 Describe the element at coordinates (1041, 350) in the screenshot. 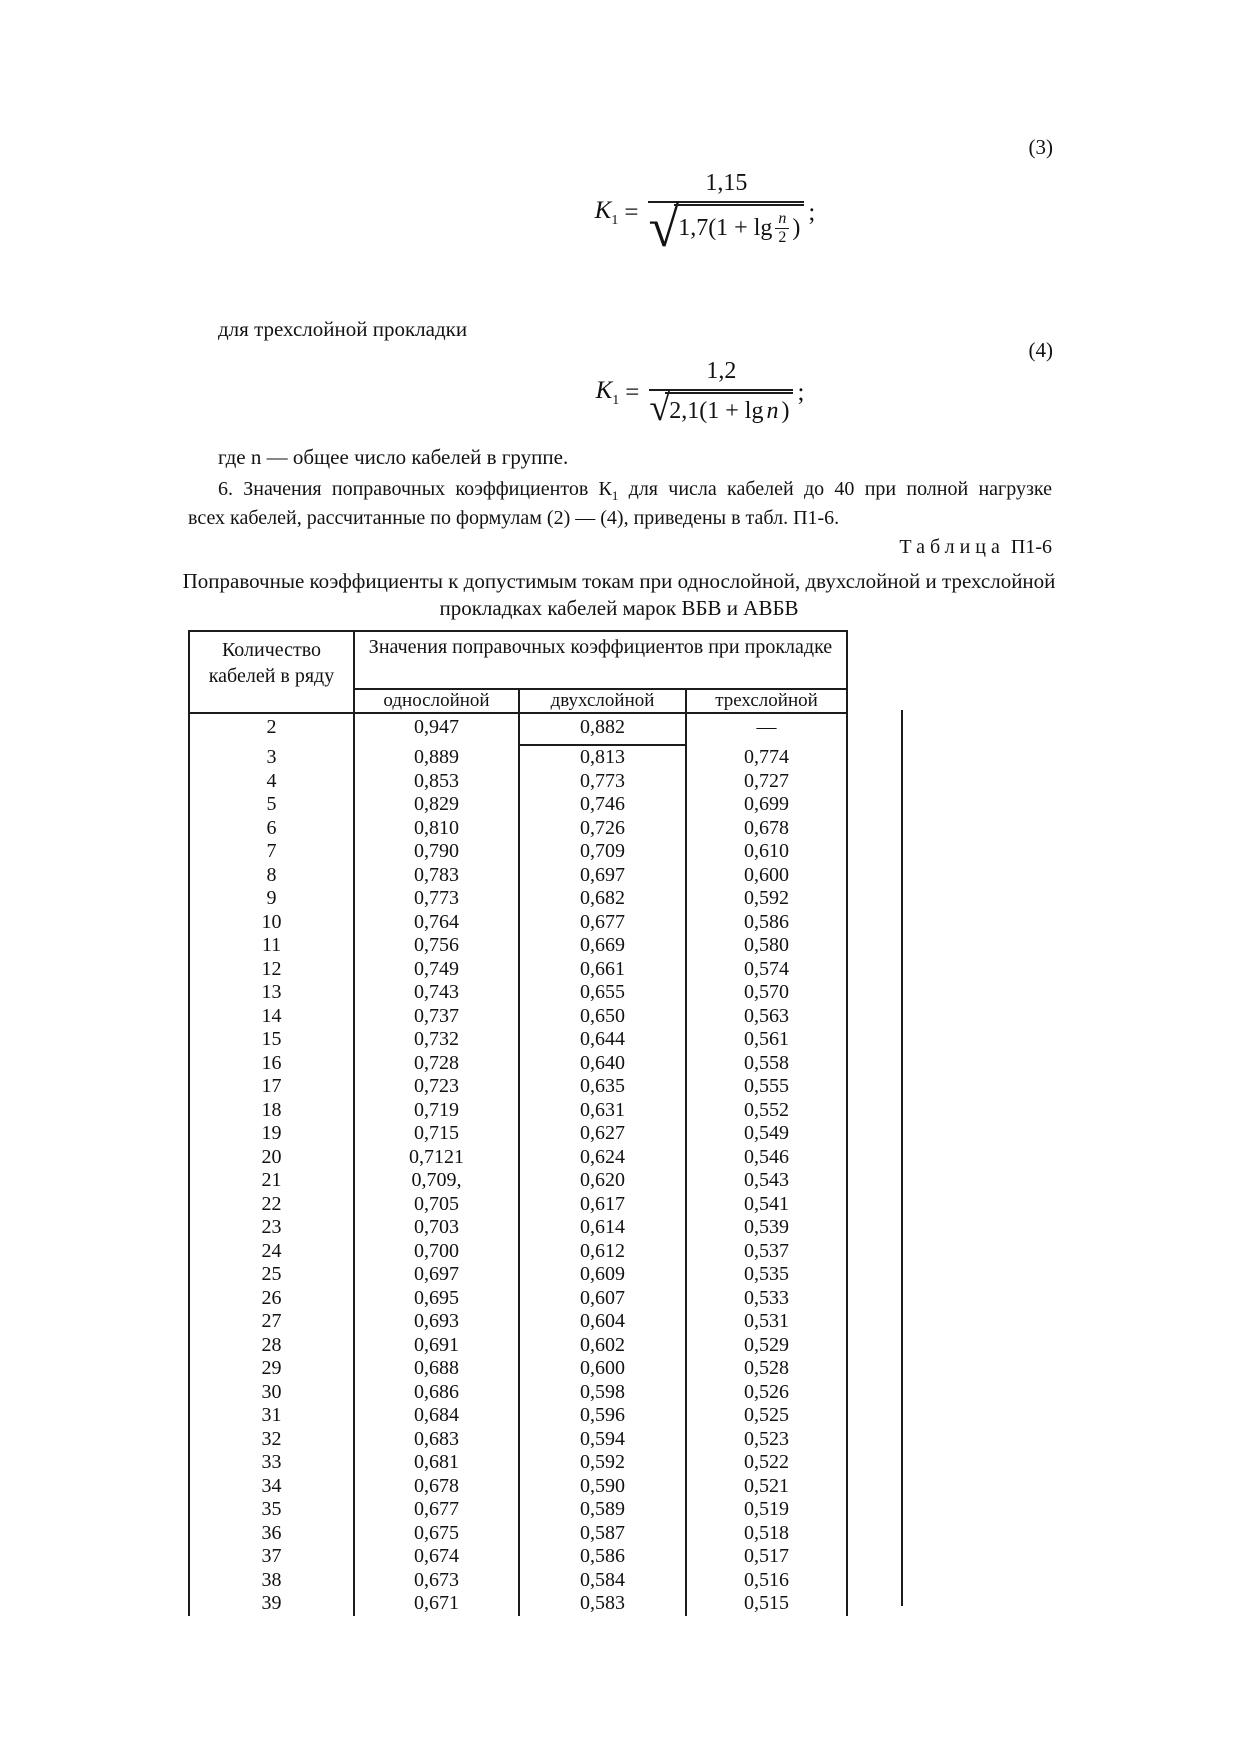

I see `equation-4-number: (4)` at that location.